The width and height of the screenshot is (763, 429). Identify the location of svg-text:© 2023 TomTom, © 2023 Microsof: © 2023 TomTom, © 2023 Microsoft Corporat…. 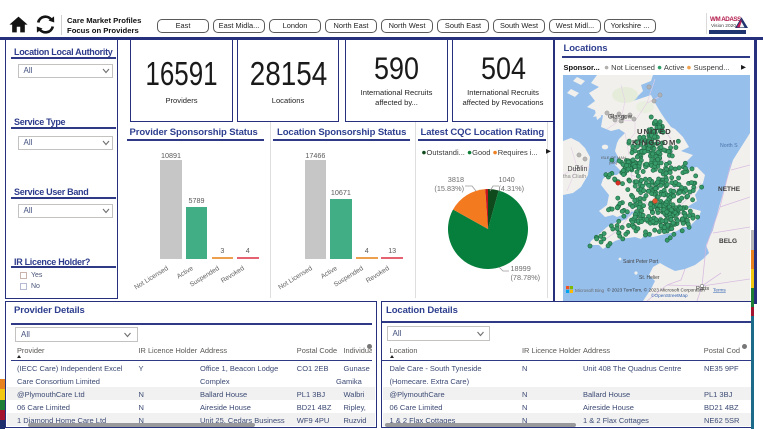
(656, 290).